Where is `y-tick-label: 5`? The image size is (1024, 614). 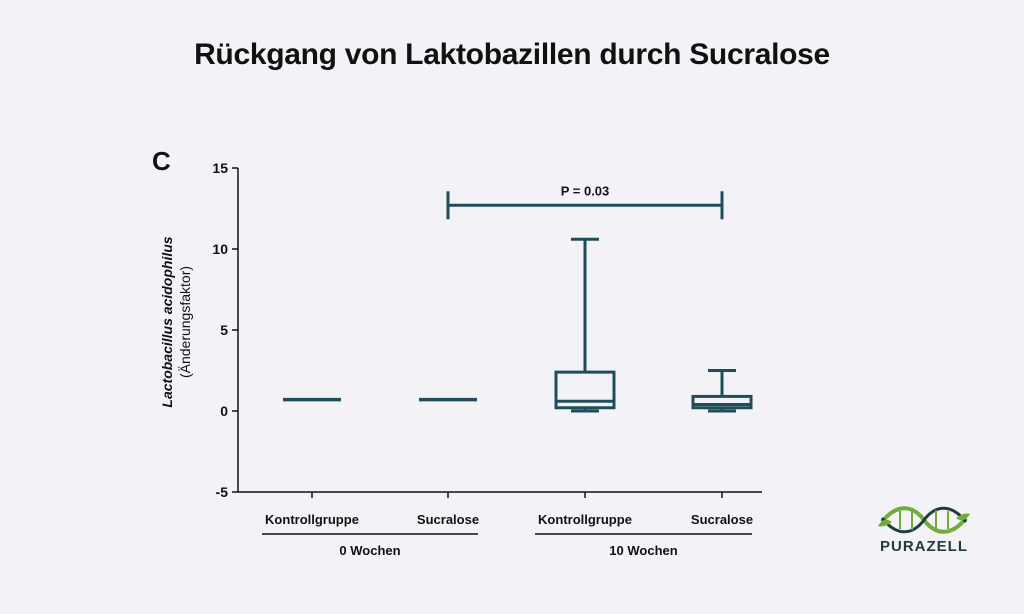
y-tick-label: 5 is located at coordinates (224, 330).